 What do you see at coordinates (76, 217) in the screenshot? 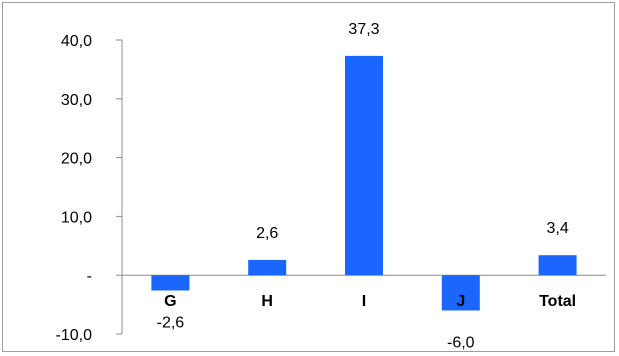
I see `y-tick-label: 10,0` at bounding box center [76, 217].